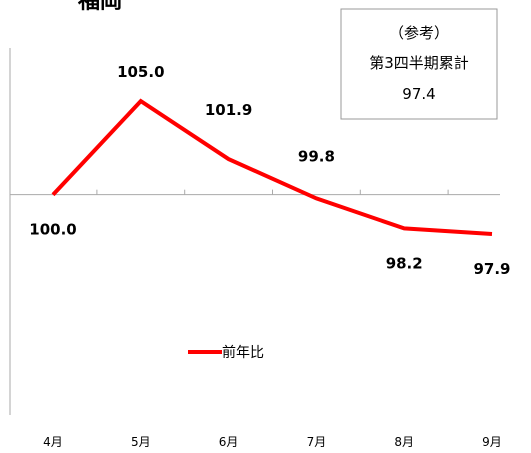 This screenshot has height=453, width=531. What do you see at coordinates (316, 156) in the screenshot?
I see `data-label: 99.8` at bounding box center [316, 156].